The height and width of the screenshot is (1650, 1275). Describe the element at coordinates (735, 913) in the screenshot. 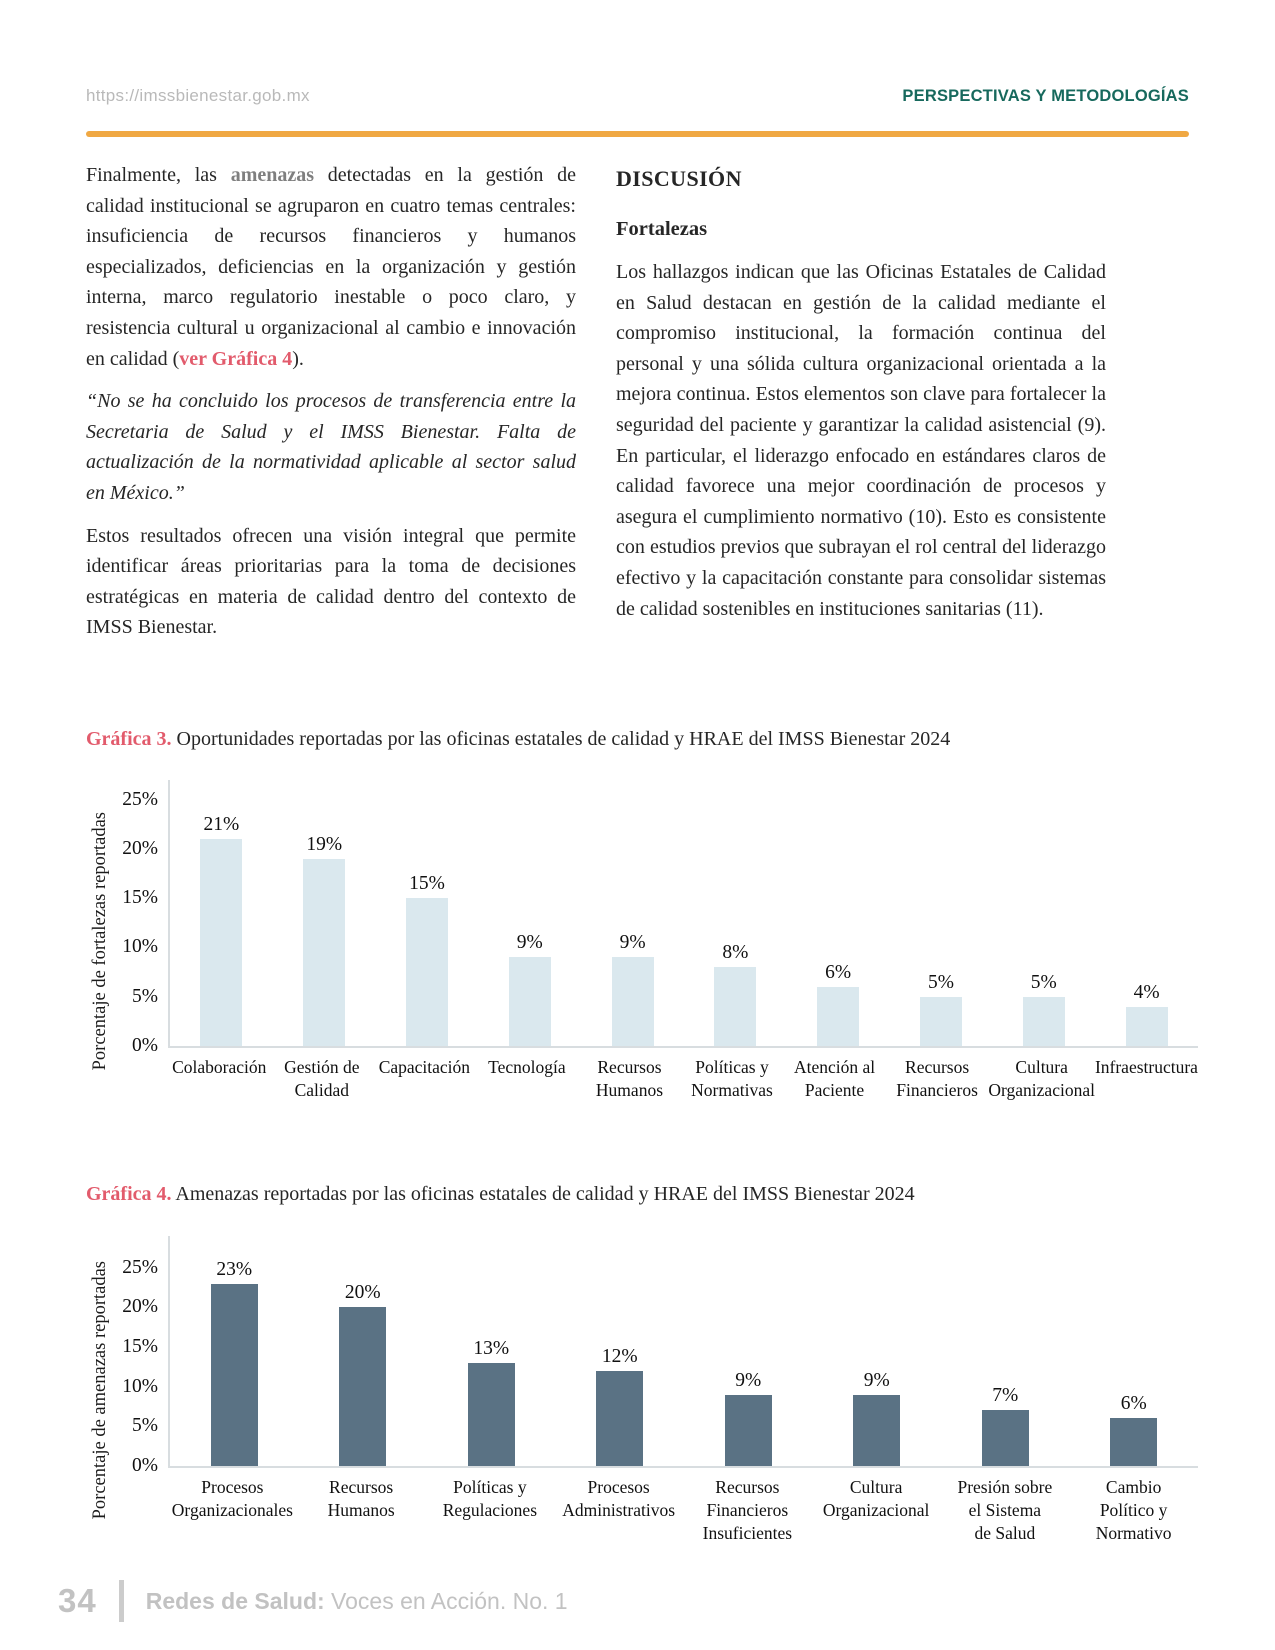

I see `bar-group: 8%` at that location.